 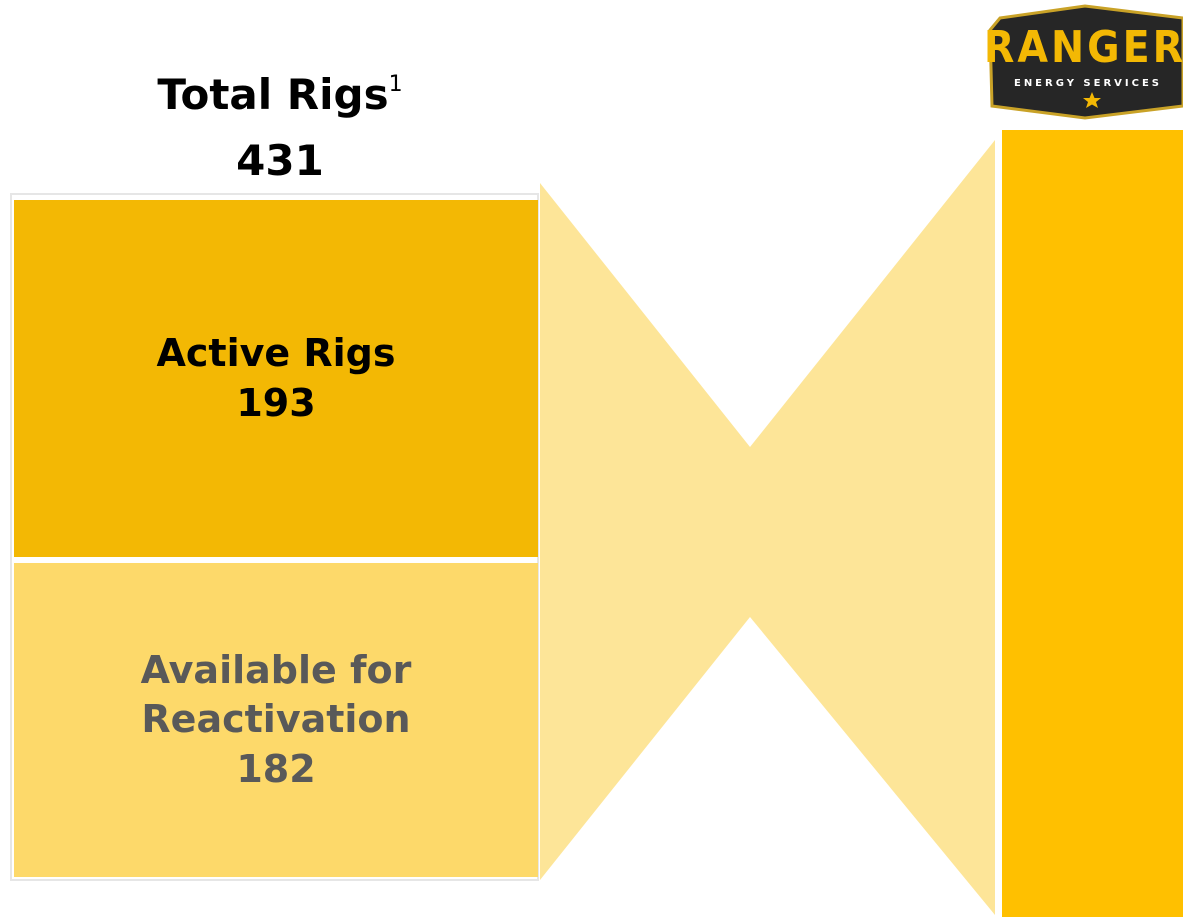 I want to click on segment-value: 193, so click(x=276, y=402).